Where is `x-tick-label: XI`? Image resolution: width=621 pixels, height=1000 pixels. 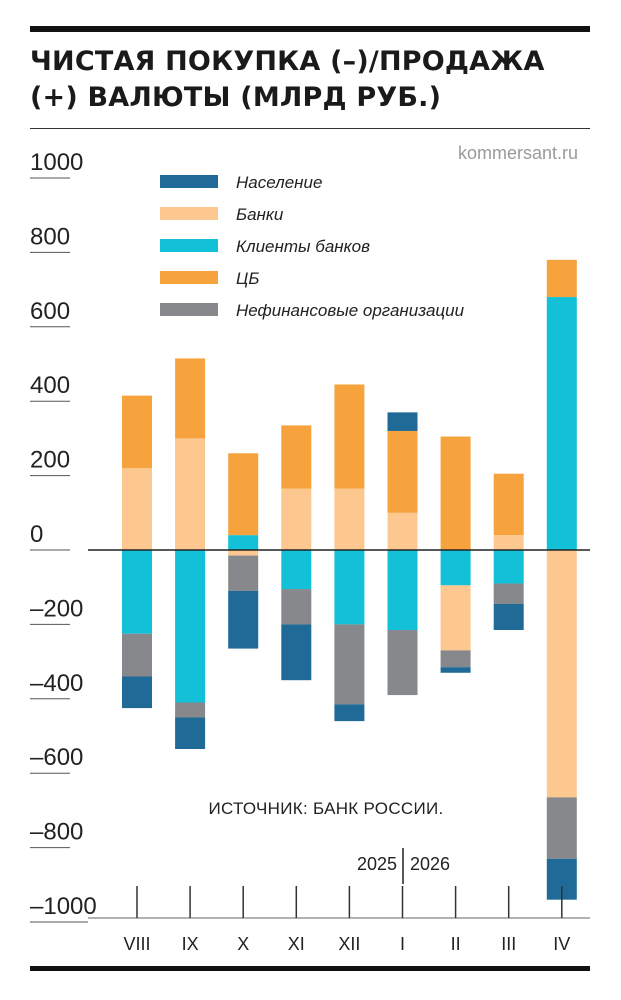 x-tick-label: XI is located at coordinates (296, 944).